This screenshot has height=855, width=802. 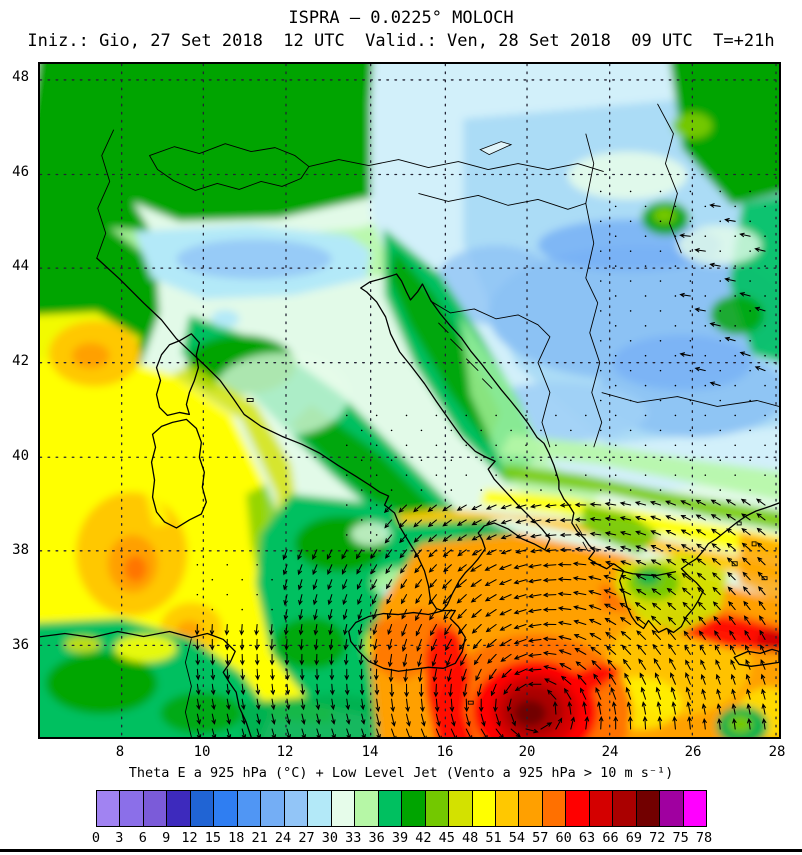 What do you see at coordinates (96, 838) in the screenshot?
I see `colorbar-tick-label: 0` at bounding box center [96, 838].